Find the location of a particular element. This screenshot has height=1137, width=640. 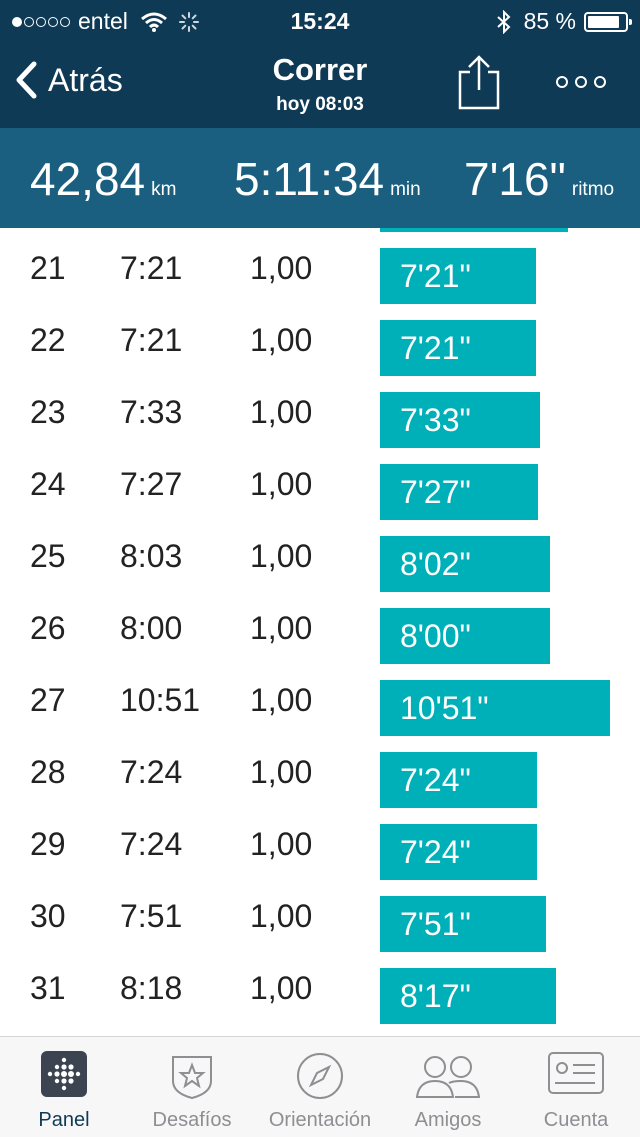

star-badge-icon is located at coordinates (192, 1076).